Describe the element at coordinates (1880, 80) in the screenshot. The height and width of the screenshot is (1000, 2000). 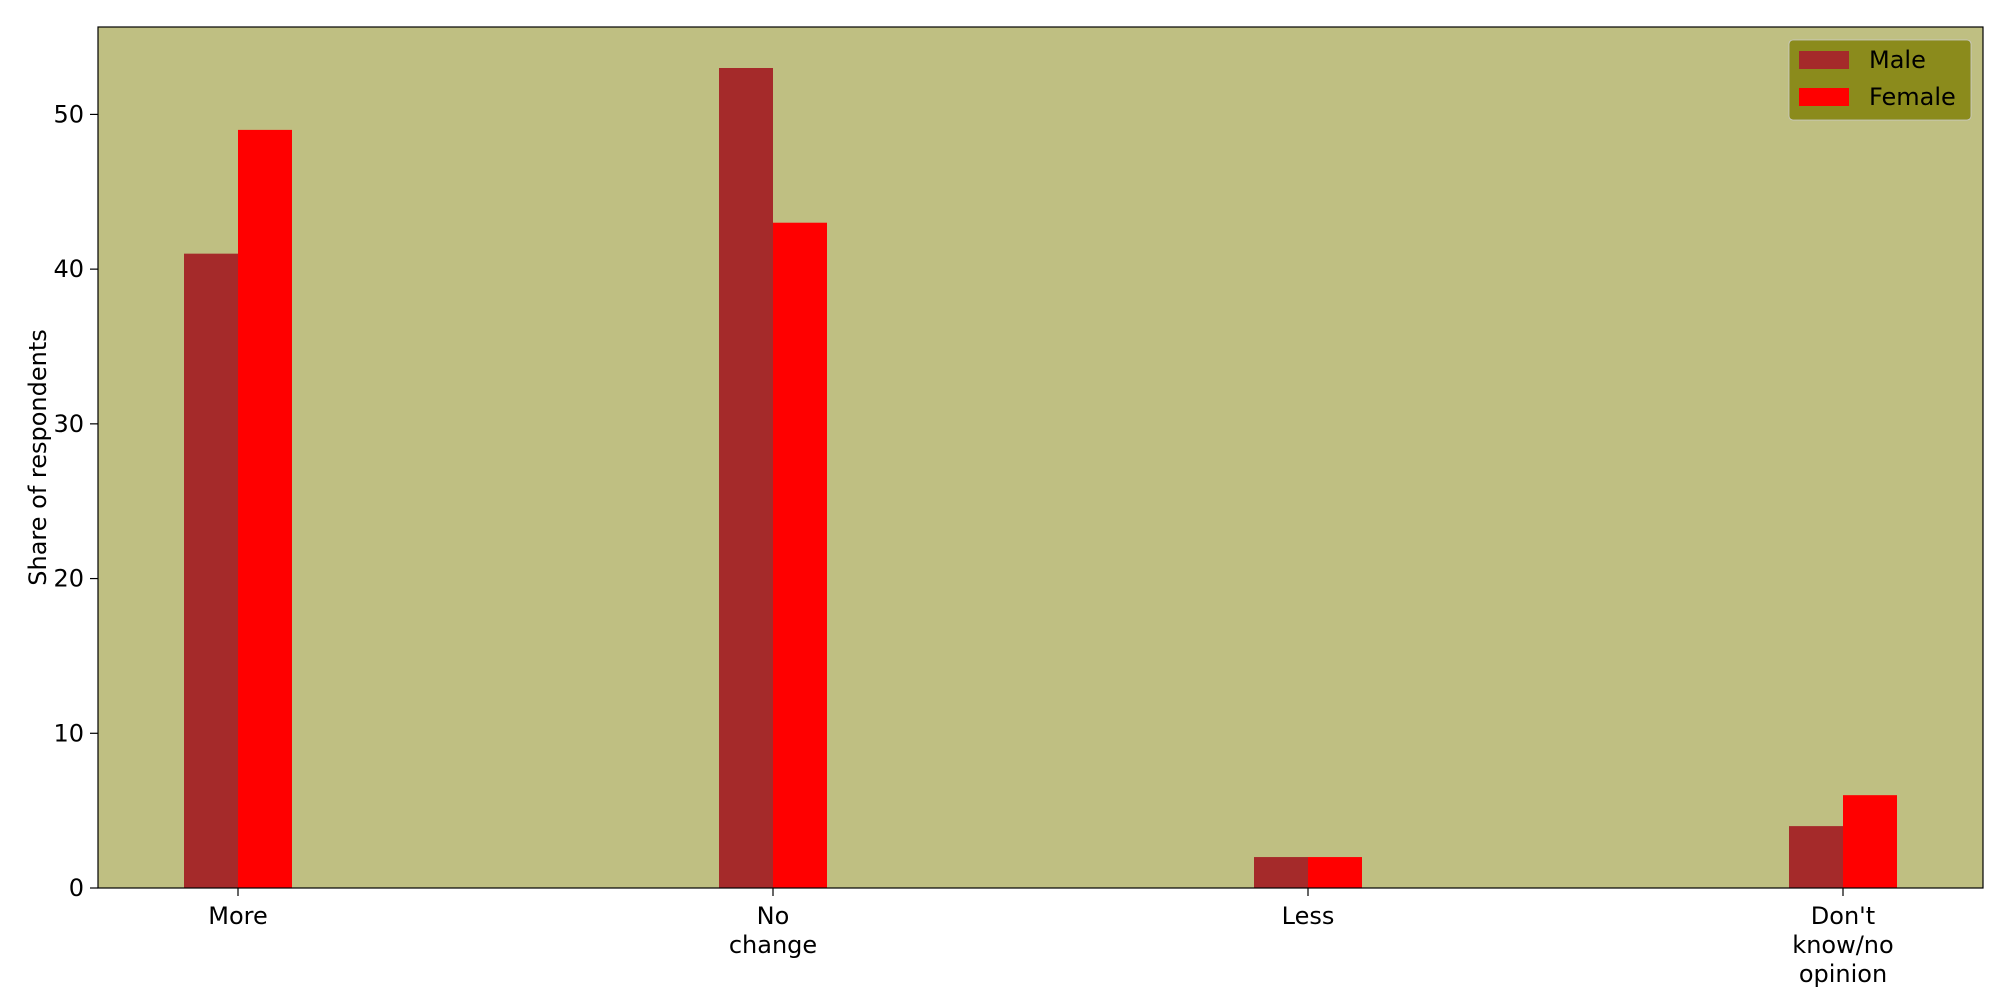
I see `legend: Male Female` at that location.